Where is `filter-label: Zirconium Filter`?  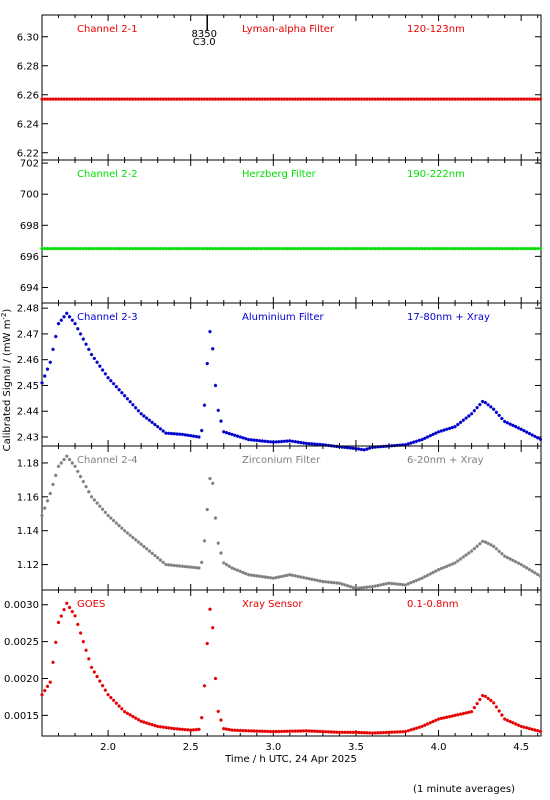 filter-label: Zirconium Filter is located at coordinates (281, 460).